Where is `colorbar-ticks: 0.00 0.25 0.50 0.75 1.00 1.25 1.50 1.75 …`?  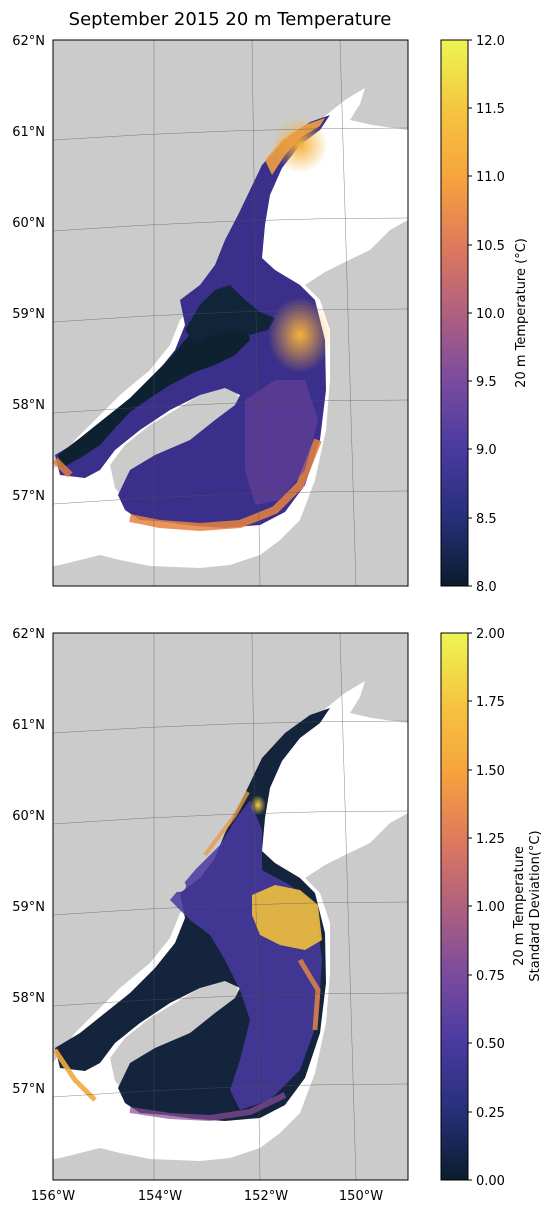 colorbar-ticks: 0.00 0.25 0.50 0.75 1.00 1.25 1.50 1.75 … is located at coordinates (486, 908).